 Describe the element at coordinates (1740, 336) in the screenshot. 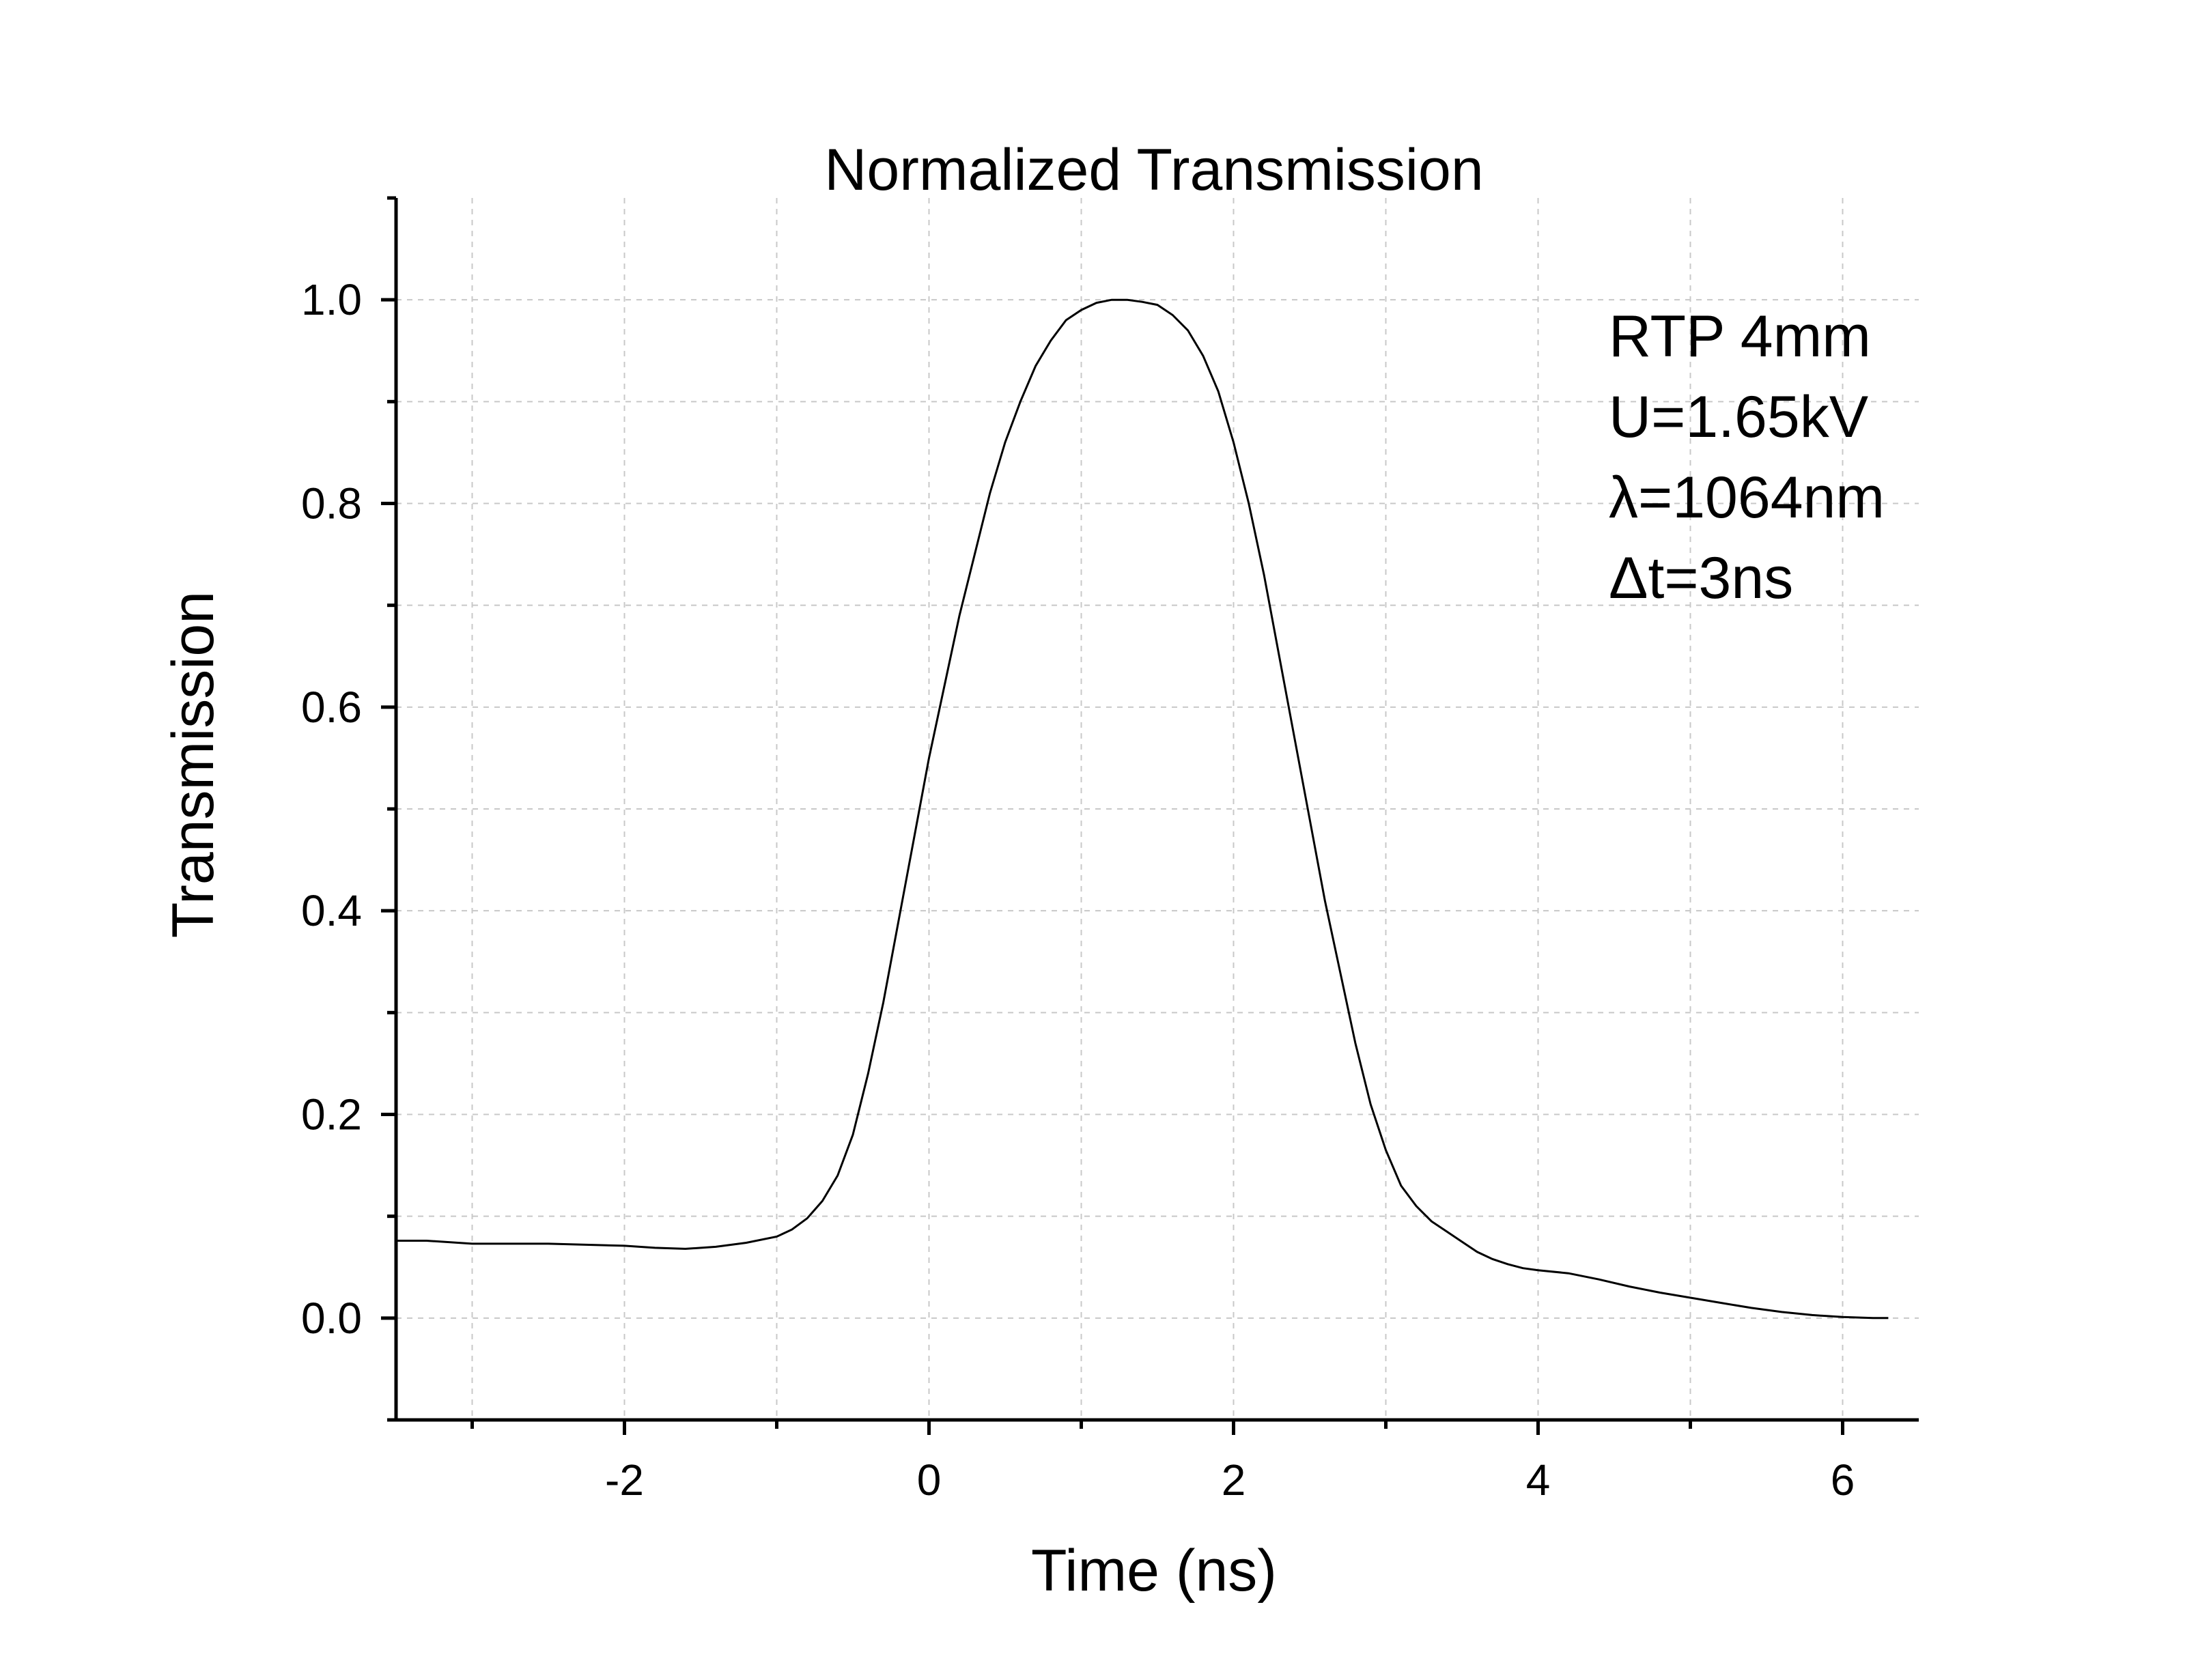

I see `annotation-sample: RTP 4mm` at that location.